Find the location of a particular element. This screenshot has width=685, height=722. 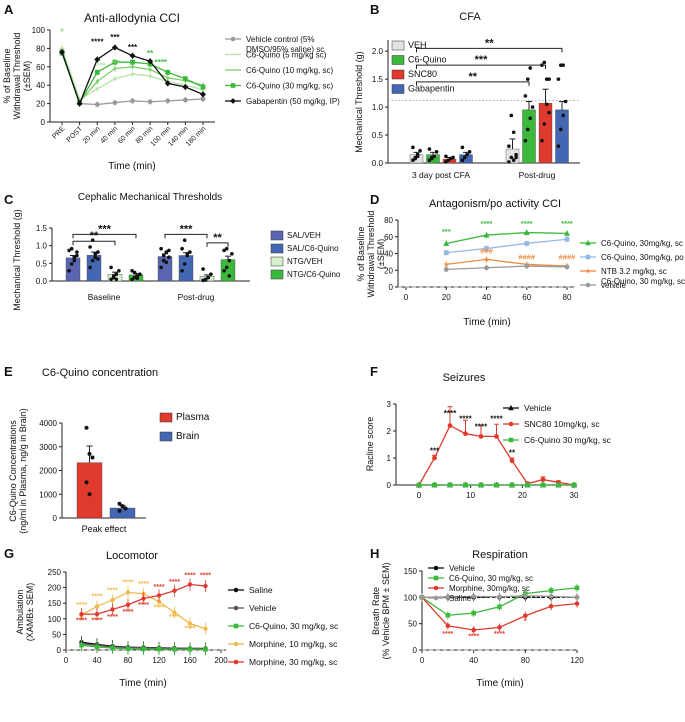

panel-a-y-label: Withdrawal Threshold is located at coordinates (17, 76).